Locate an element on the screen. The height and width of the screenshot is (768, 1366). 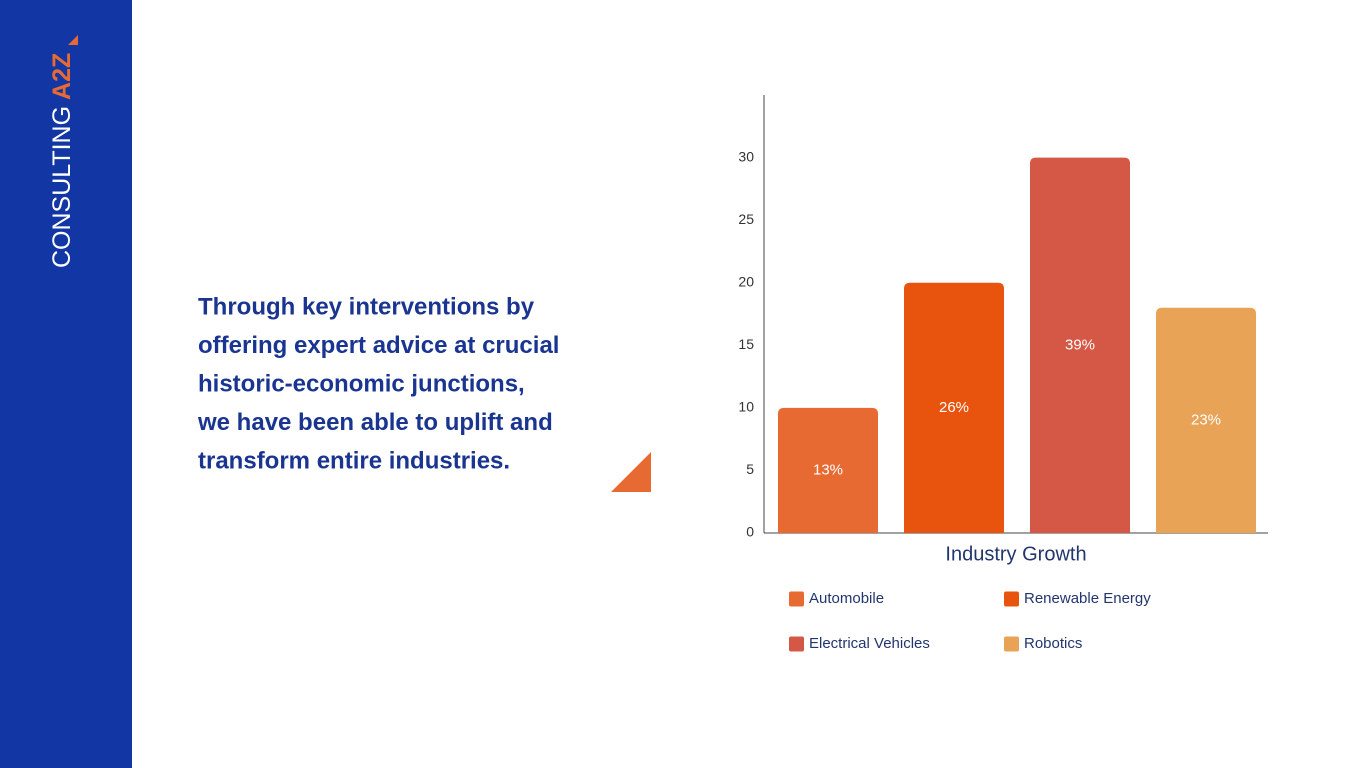
y-tick-label: 30 is located at coordinates (746, 156).